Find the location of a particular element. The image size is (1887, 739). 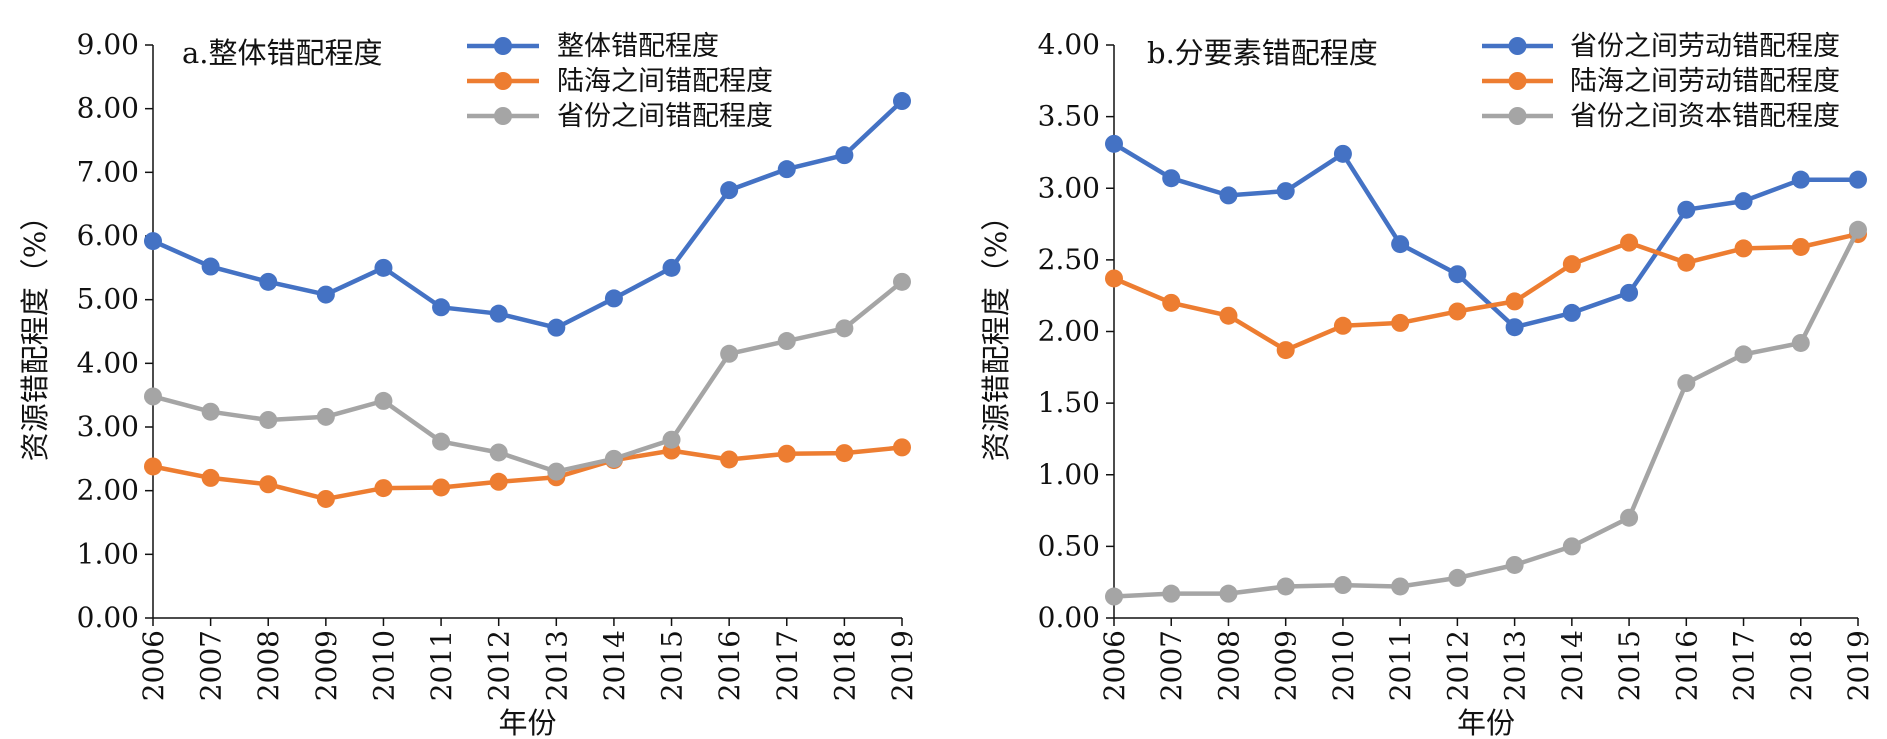

y-tick-label: 1.00 is located at coordinates (108, 553).